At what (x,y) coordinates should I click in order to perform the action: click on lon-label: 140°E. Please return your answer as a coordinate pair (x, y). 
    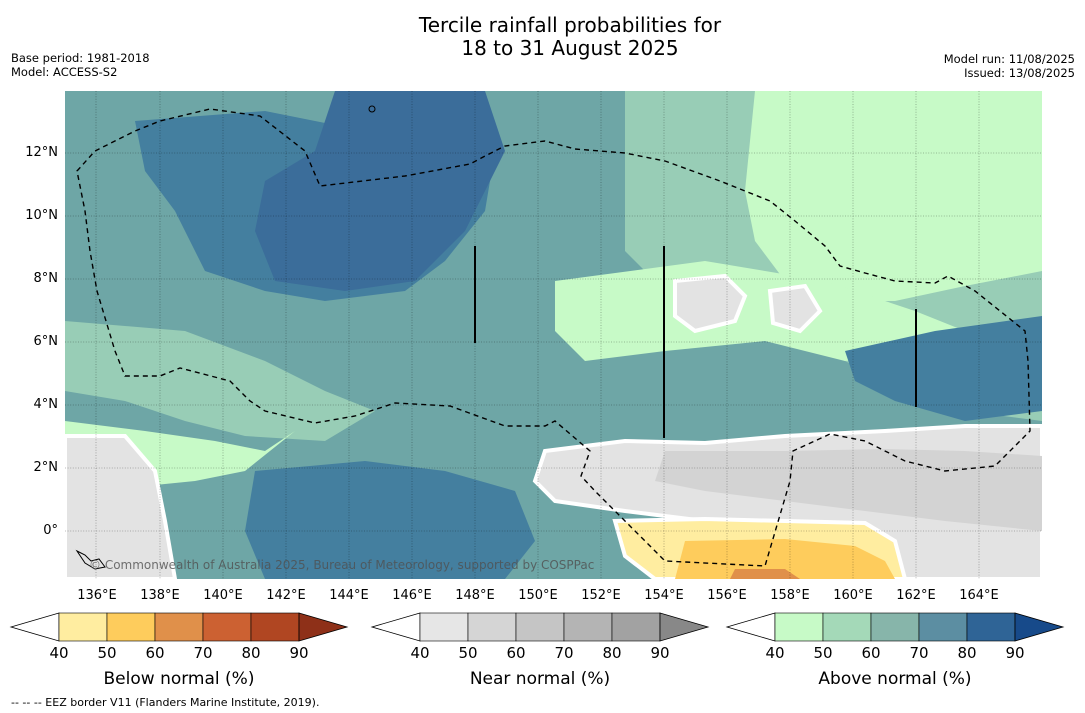
    Looking at the image, I should click on (223, 595).